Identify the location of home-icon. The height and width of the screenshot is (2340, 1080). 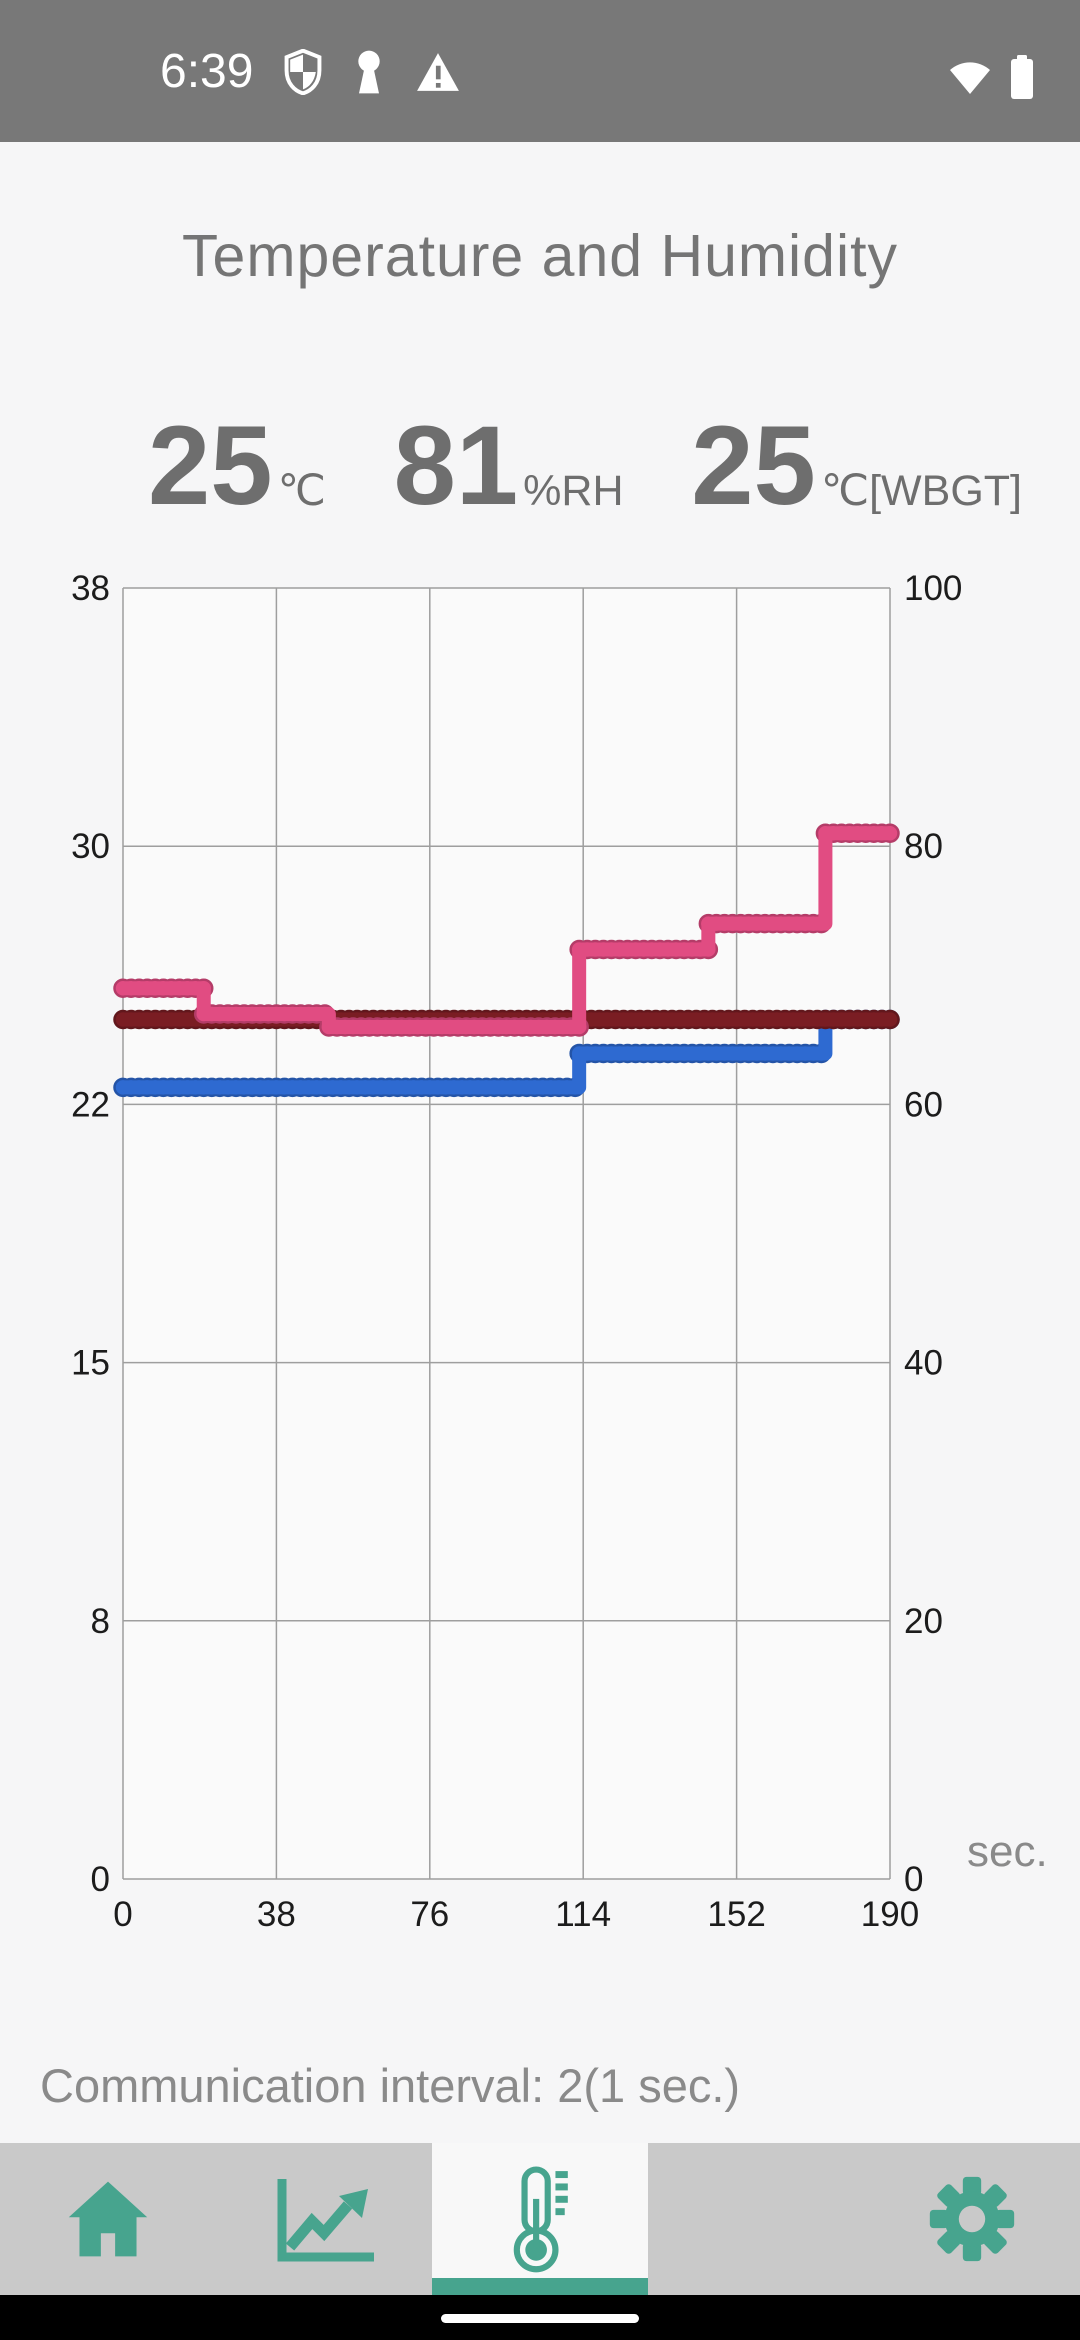
(108, 2219).